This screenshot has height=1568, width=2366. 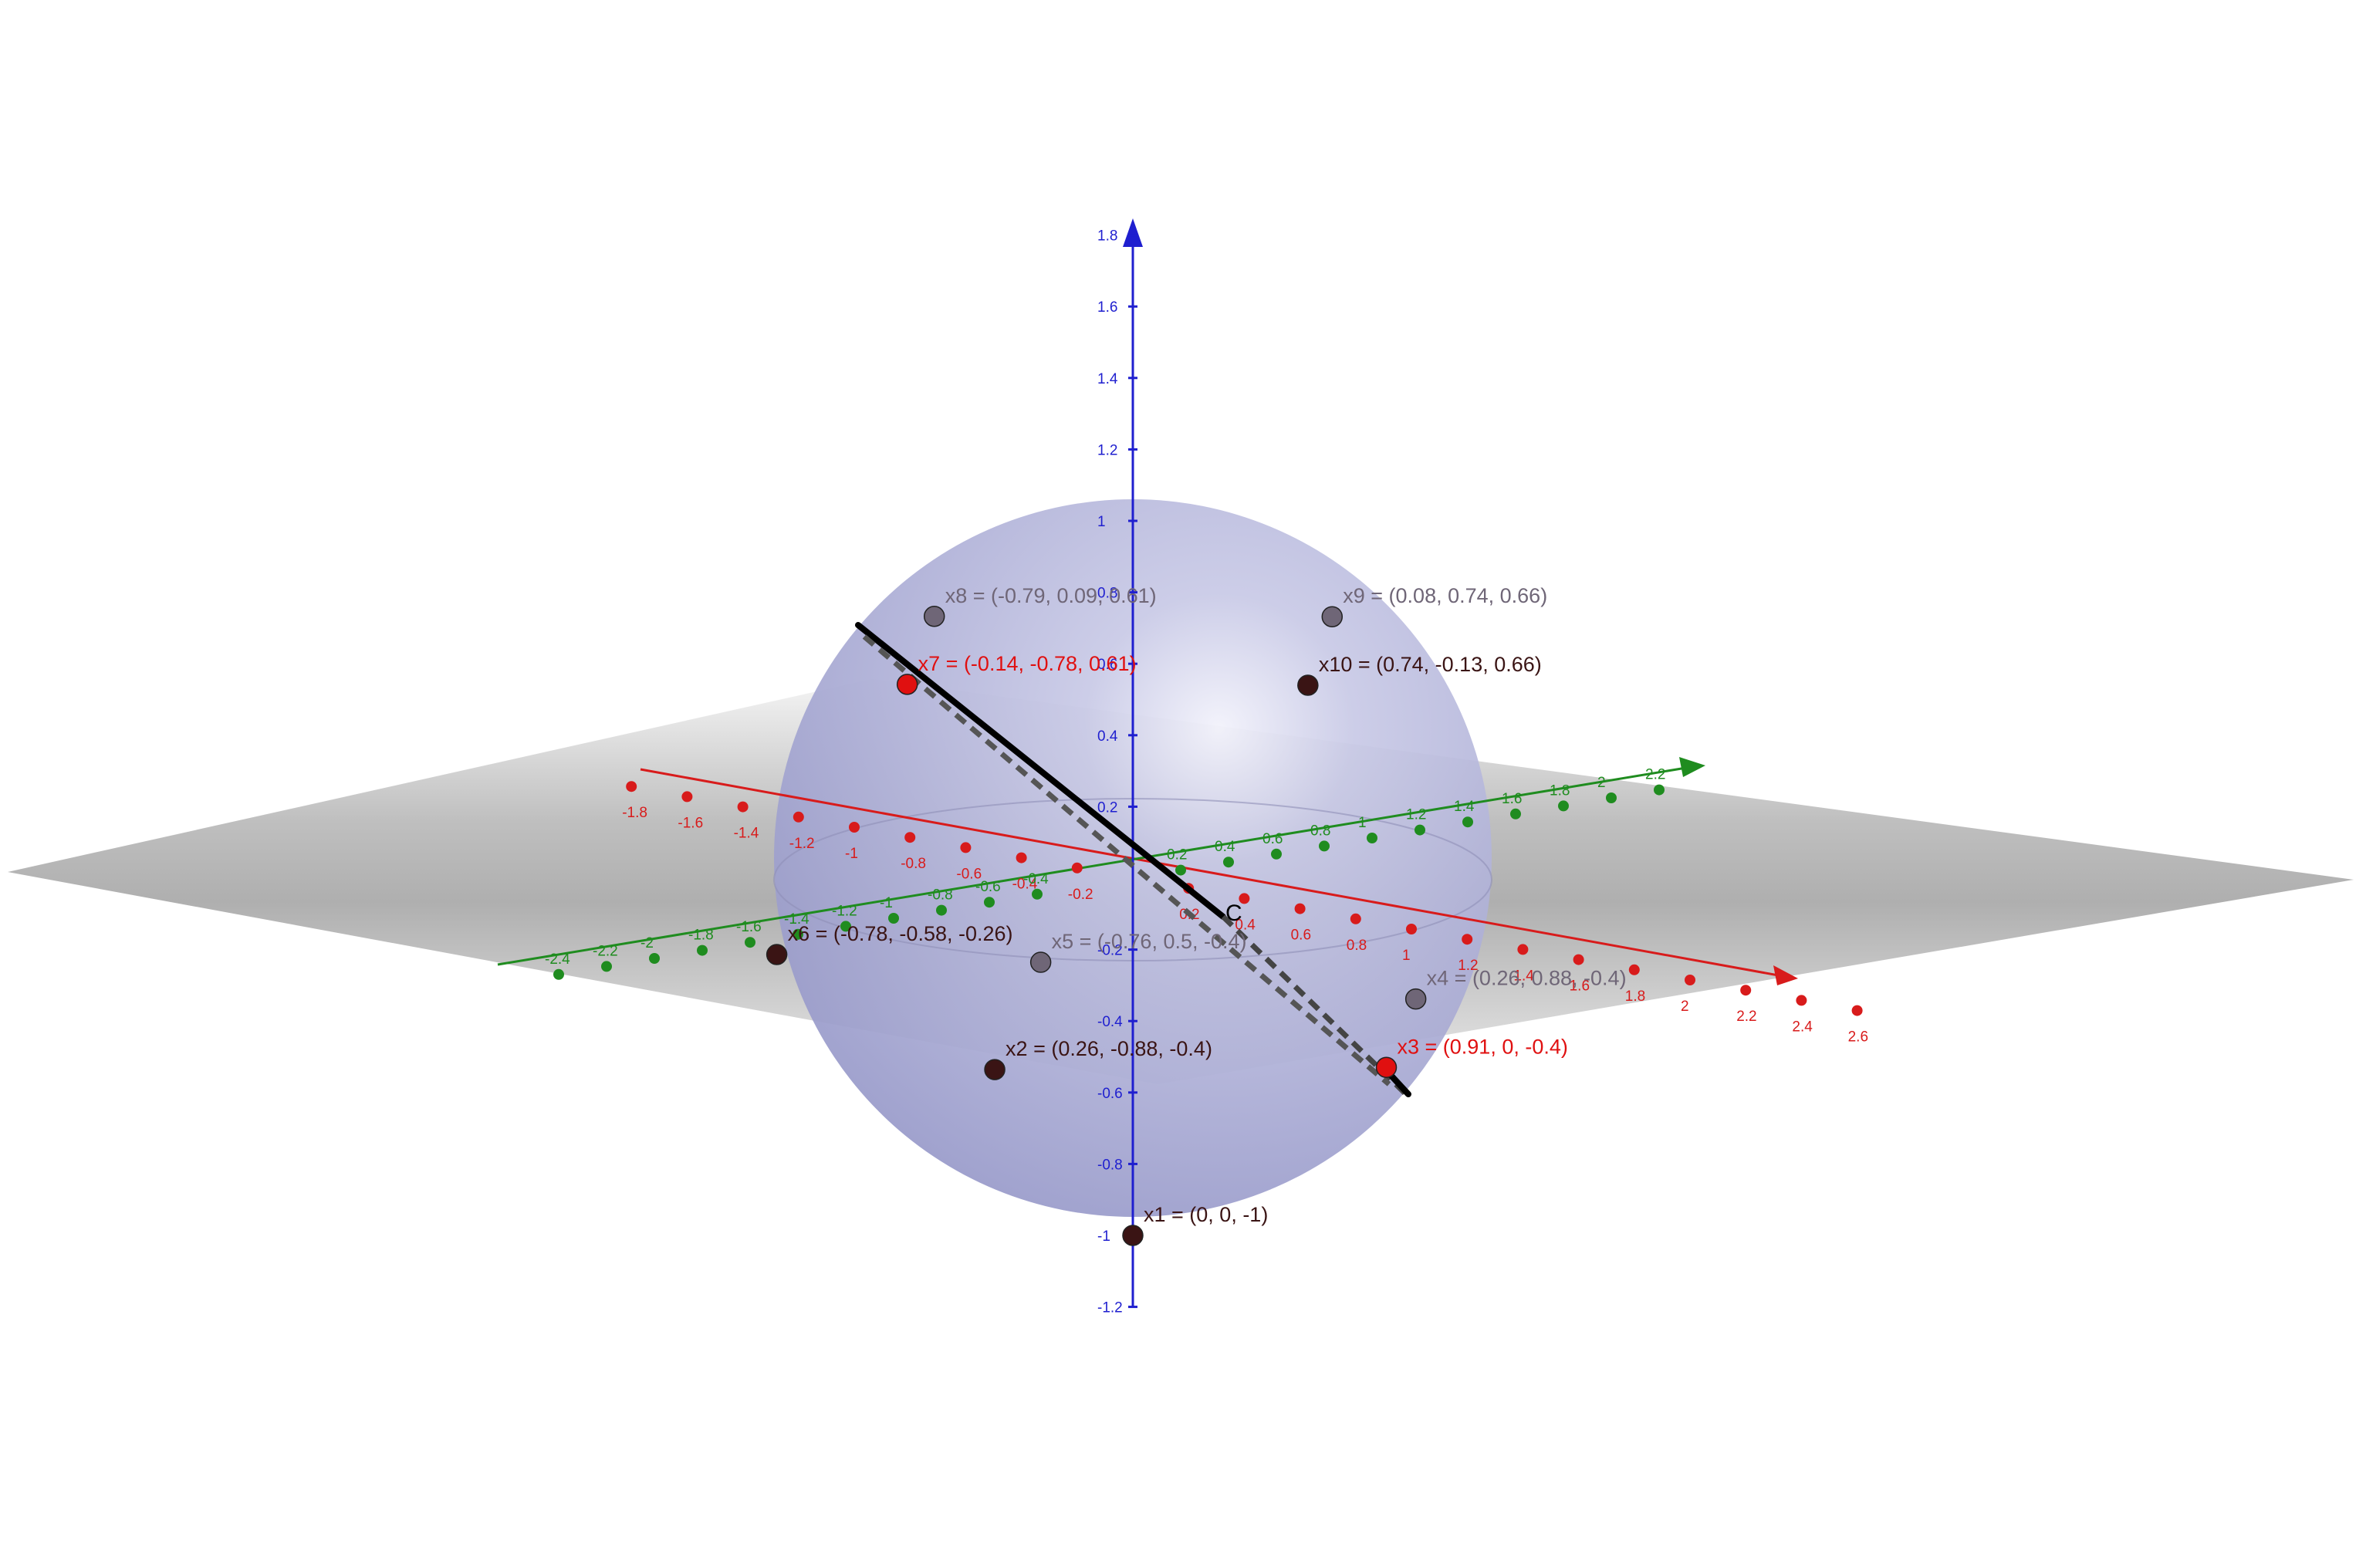 I want to click on x-axis-arrow-icon, so click(x=1786, y=975).